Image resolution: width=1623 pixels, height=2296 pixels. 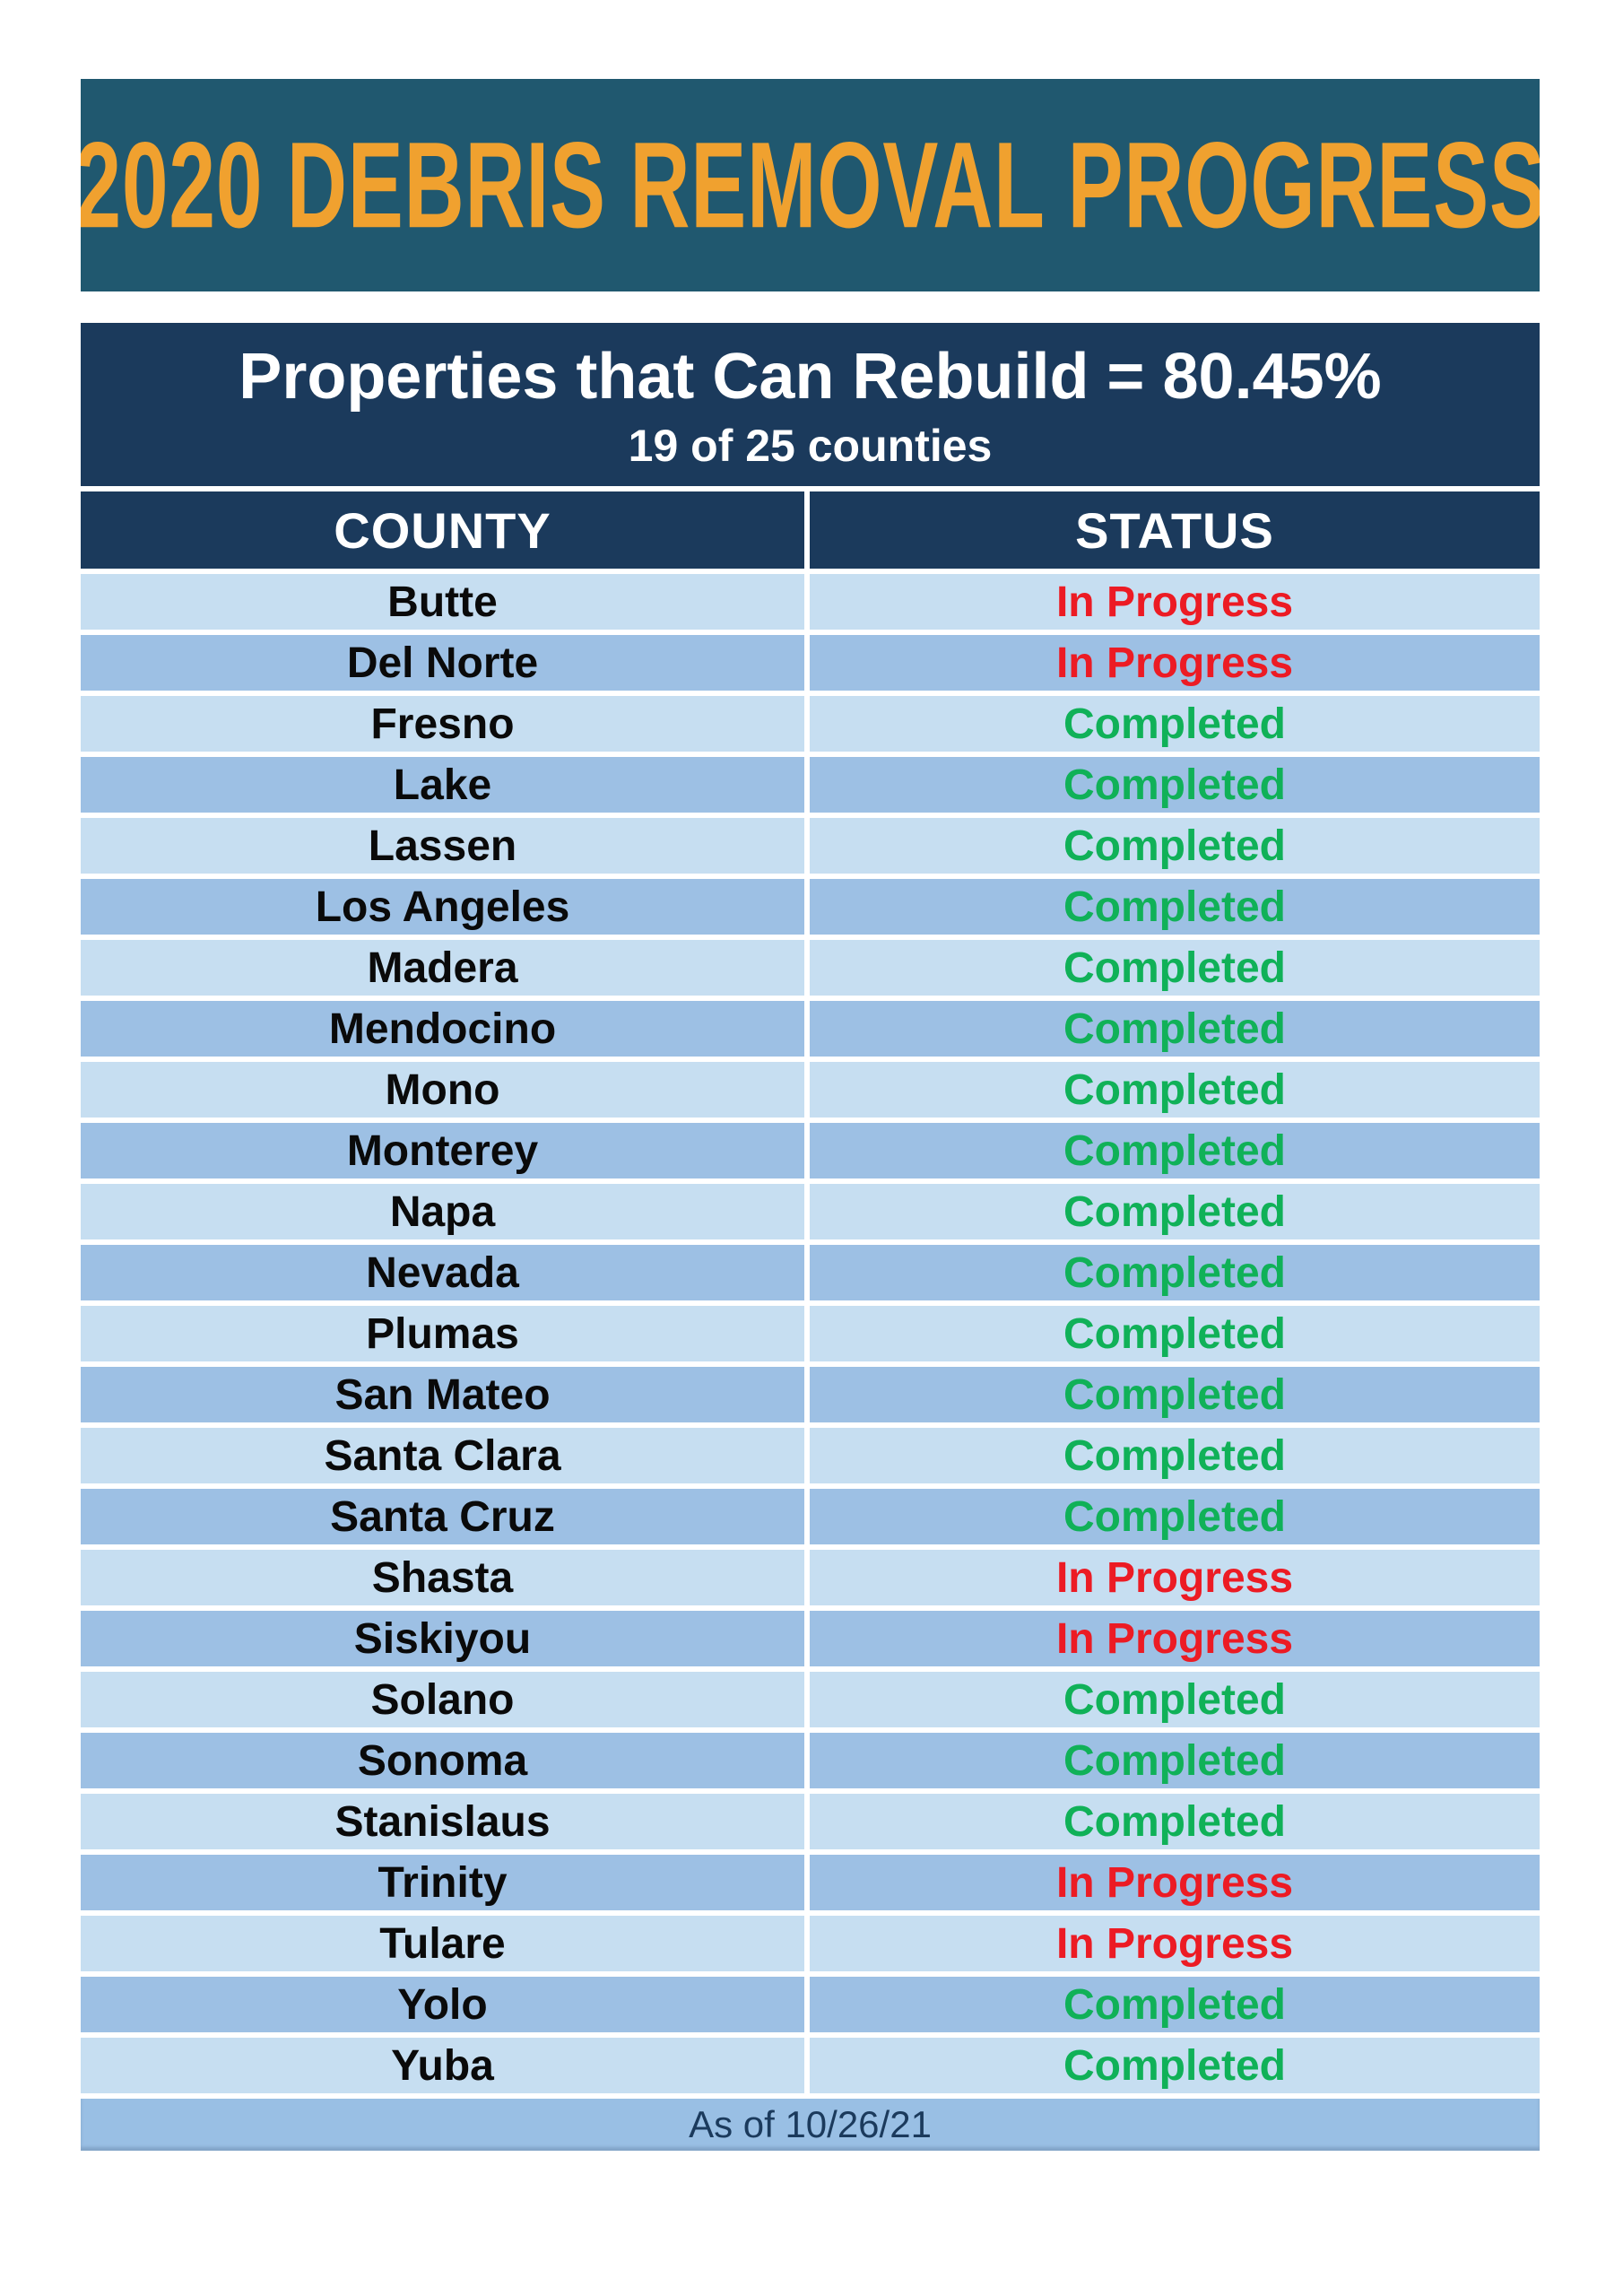 What do you see at coordinates (442, 968) in the screenshot?
I see `county-cell: Madera` at bounding box center [442, 968].